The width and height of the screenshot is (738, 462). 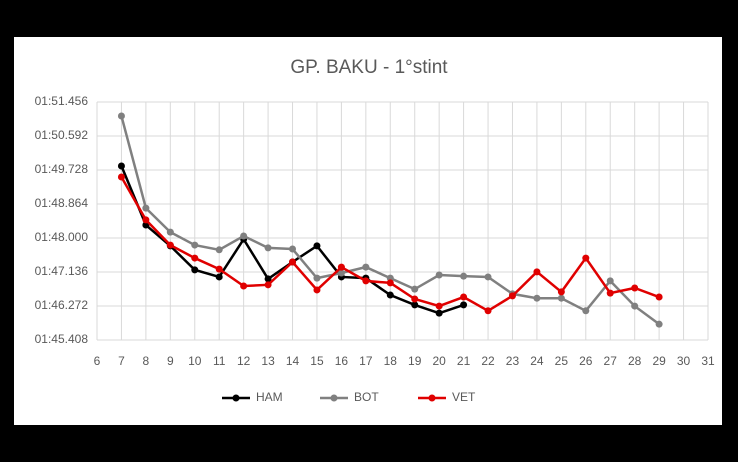 I want to click on x-tick-label: 8, so click(x=146, y=361).